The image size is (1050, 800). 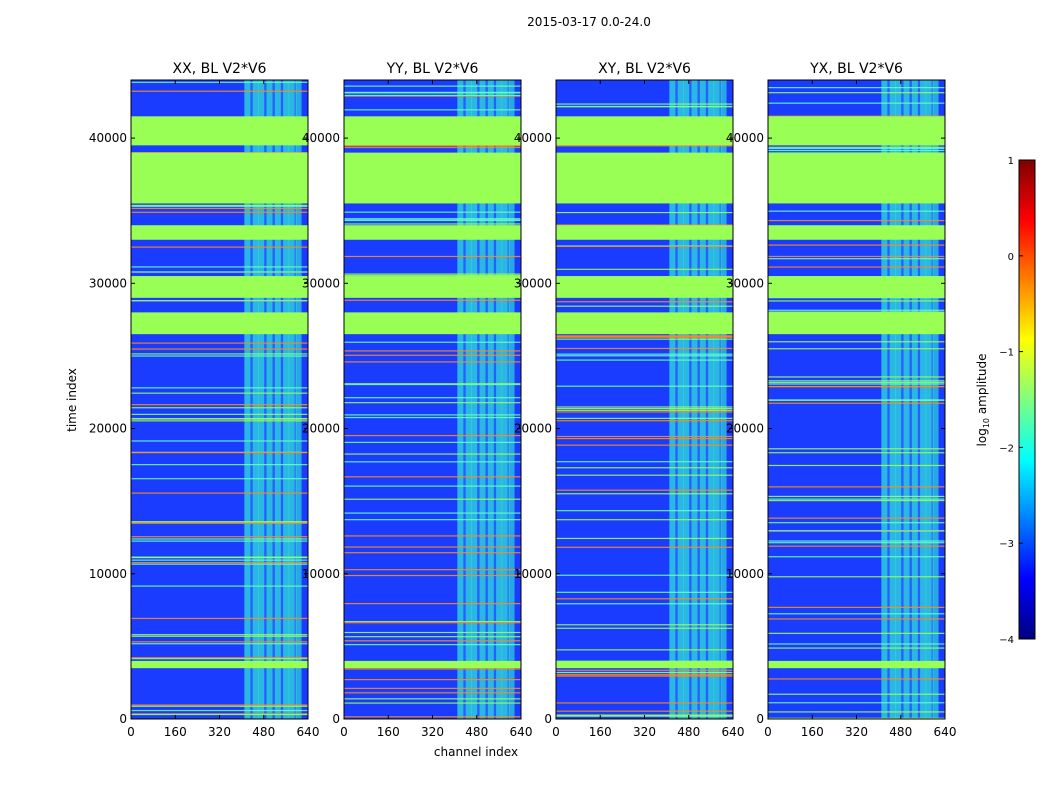 What do you see at coordinates (856, 69) in the screenshot?
I see `panel-title: YX, BL V2*V6` at bounding box center [856, 69].